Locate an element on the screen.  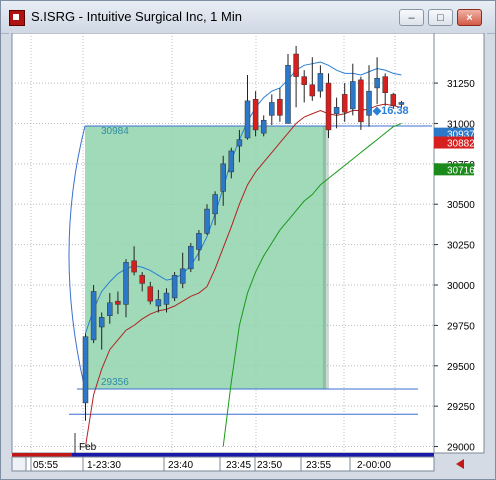
zone-box-shadow is located at coordinates (325, 258).